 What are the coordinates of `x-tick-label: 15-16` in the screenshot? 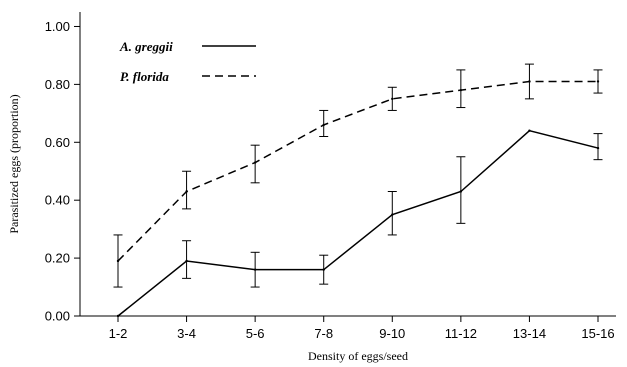 It's located at (597, 333).